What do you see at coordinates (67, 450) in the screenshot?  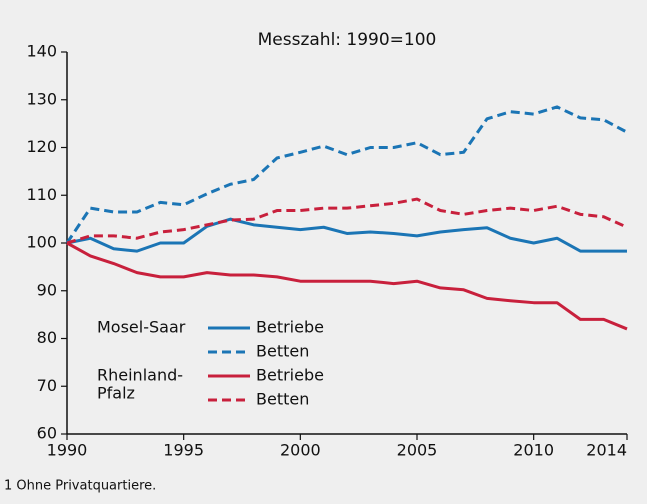 I see `x-tick-label: 1990` at bounding box center [67, 450].